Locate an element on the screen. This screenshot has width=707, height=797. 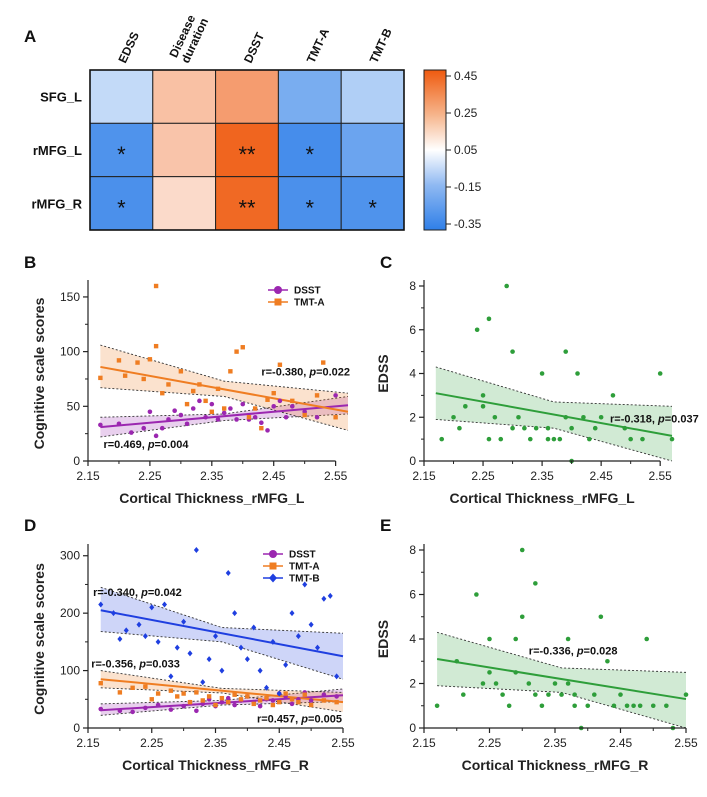
colorbar-tick-label: -0.35 is located at coordinates (468, 224).